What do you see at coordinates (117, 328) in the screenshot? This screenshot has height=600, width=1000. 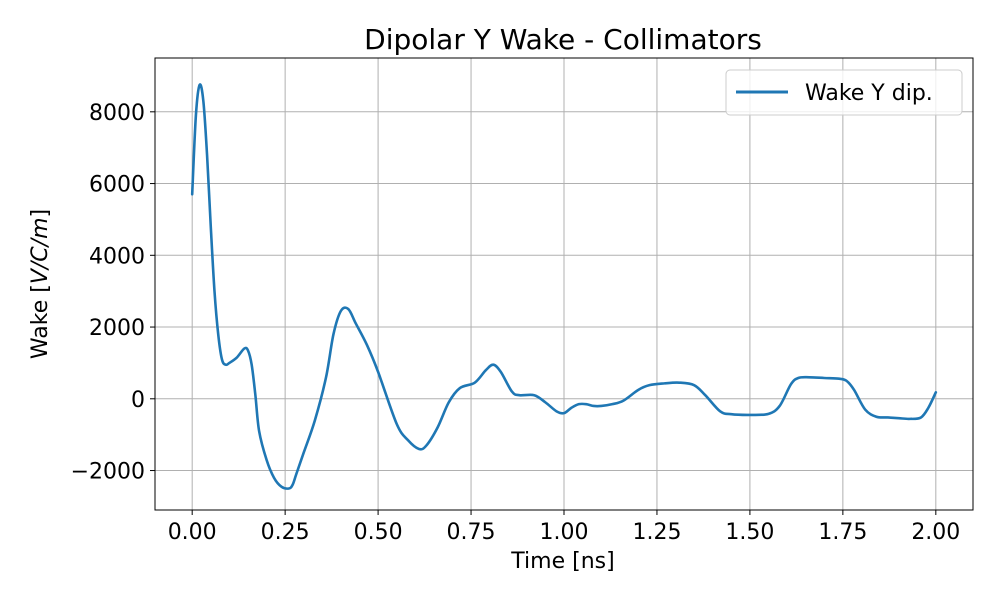 I see `y-tick-label: 2000` at bounding box center [117, 328].